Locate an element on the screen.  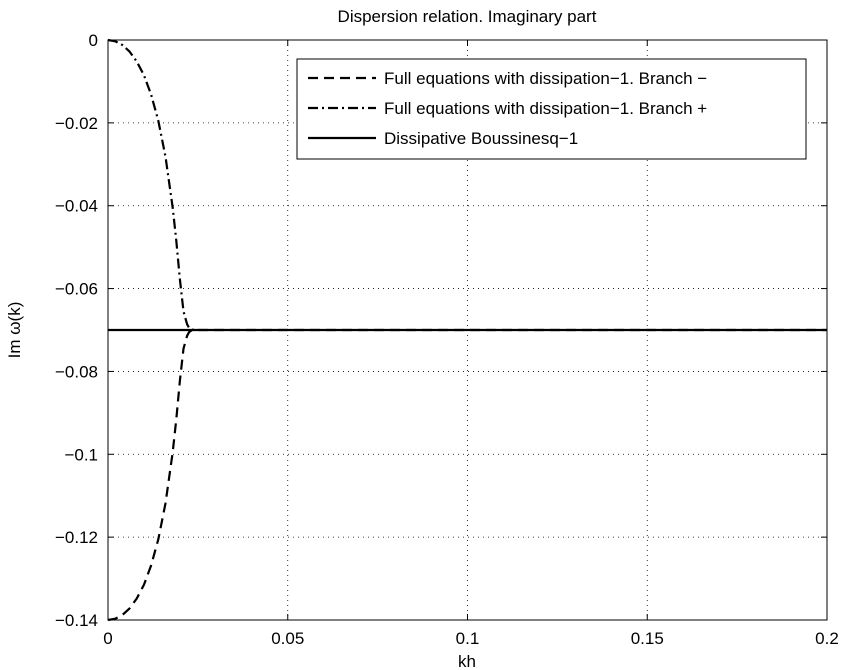
y-tick-label: −0.14 is located at coordinates (76, 620).